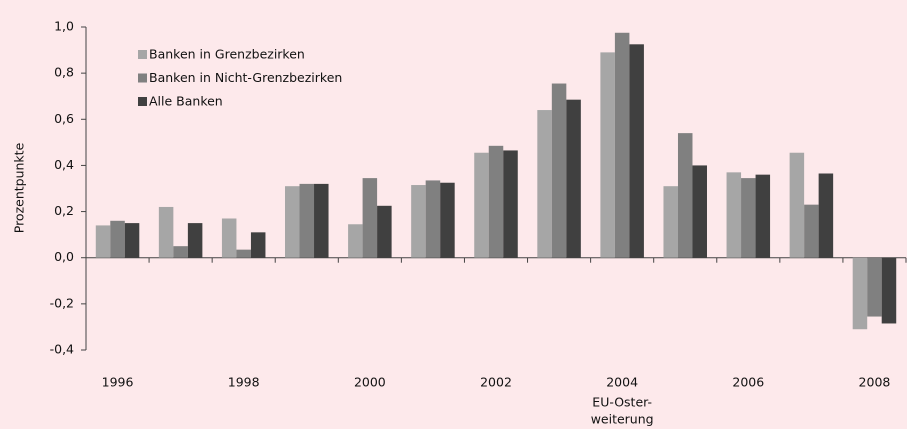 The image size is (907, 429). What do you see at coordinates (186, 101) in the screenshot?
I see `legend-label: Alle Banken` at bounding box center [186, 101].